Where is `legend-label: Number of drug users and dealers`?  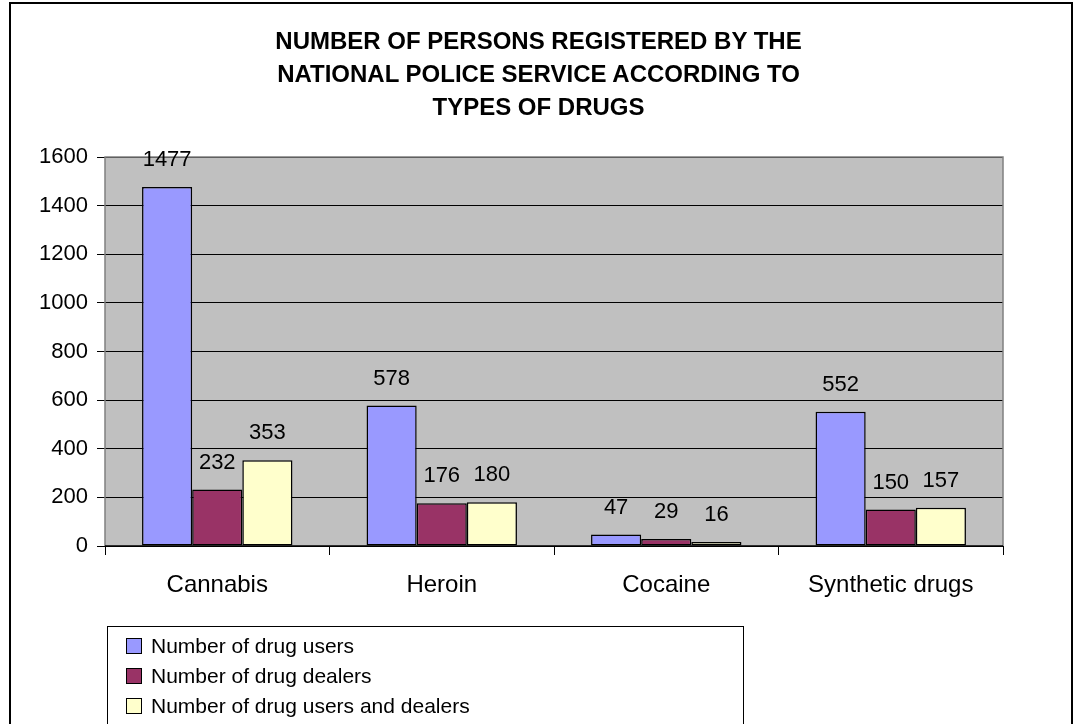 legend-label: Number of drug users and dealers is located at coordinates (310, 706).